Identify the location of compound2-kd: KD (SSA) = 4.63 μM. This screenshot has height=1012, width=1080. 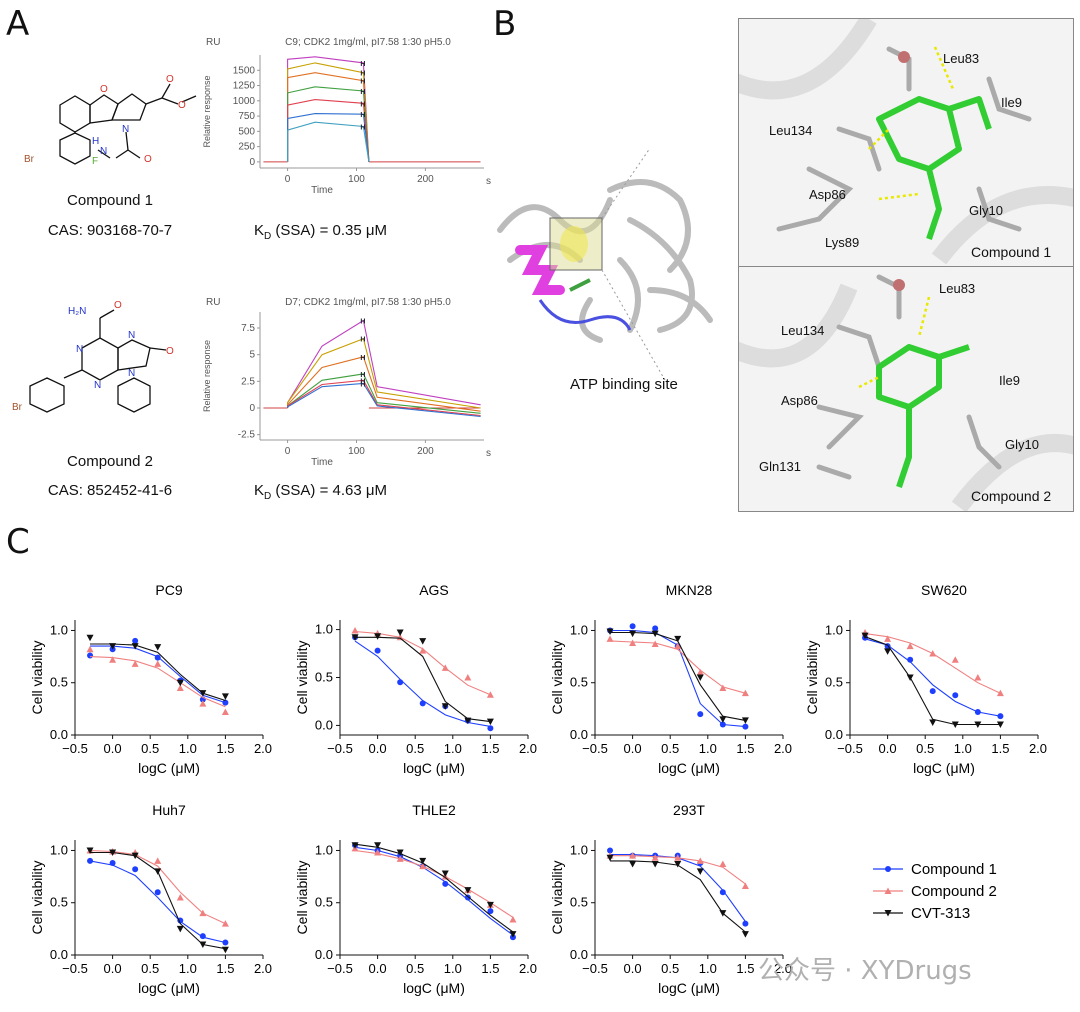
(320, 492).